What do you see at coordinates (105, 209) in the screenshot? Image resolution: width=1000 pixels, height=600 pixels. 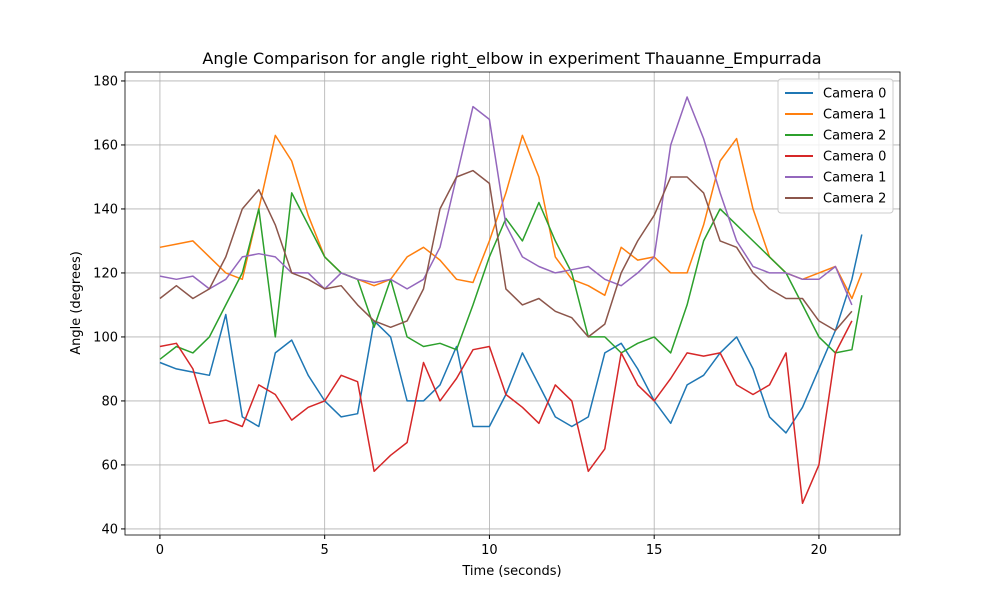 I see `y-tick-label: 140` at bounding box center [105, 209].